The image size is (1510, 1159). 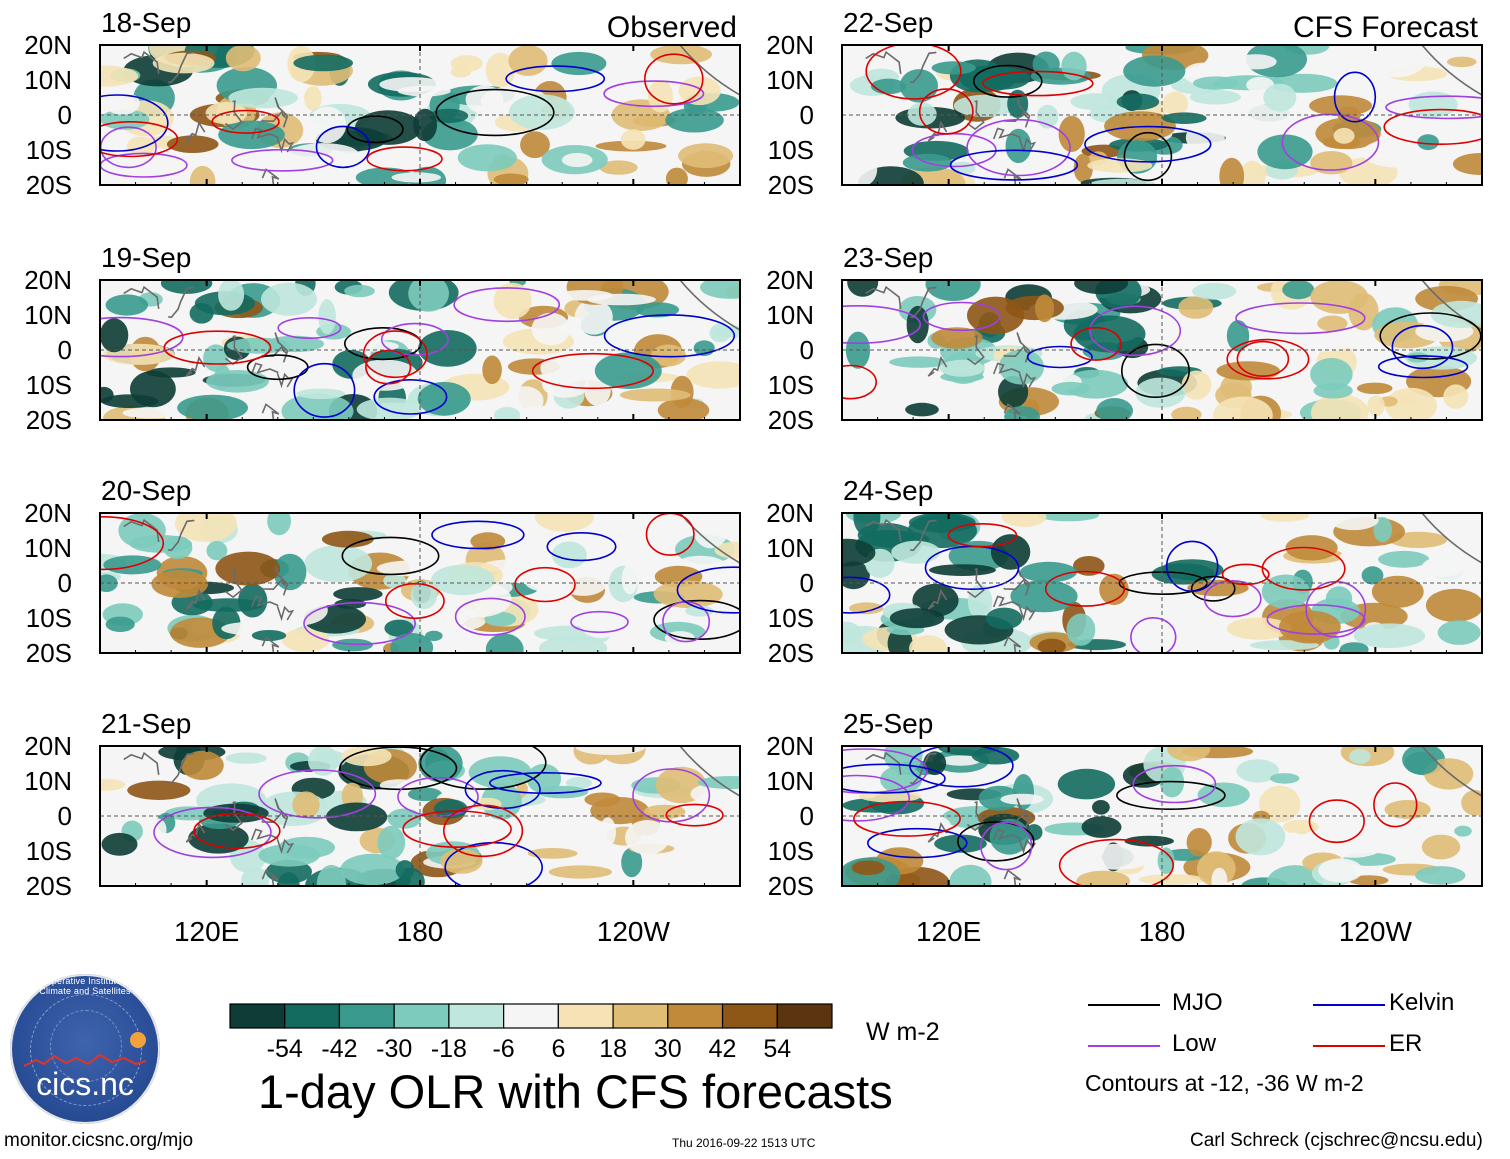 I want to click on colorbar-tick-label: 42, so click(x=723, y=1049).